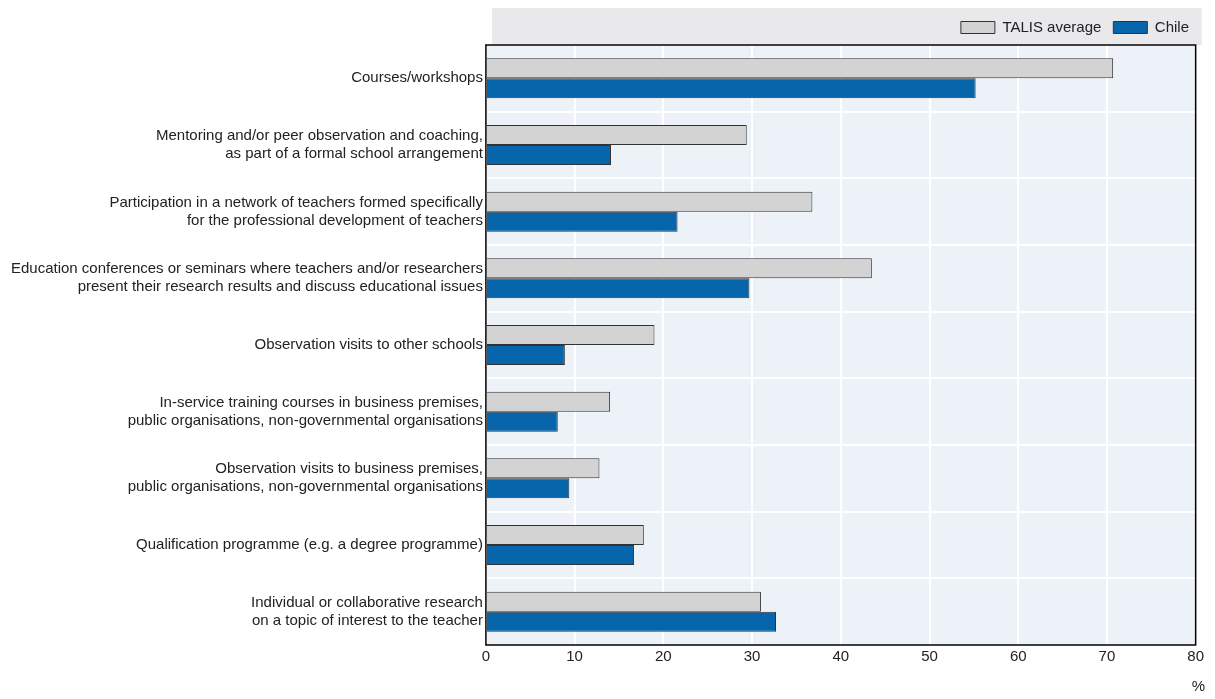 The image size is (1215, 699). Describe the element at coordinates (309, 544) in the screenshot. I see `y-tick-label: Qualification programme (e.g. a degree programme)` at that location.